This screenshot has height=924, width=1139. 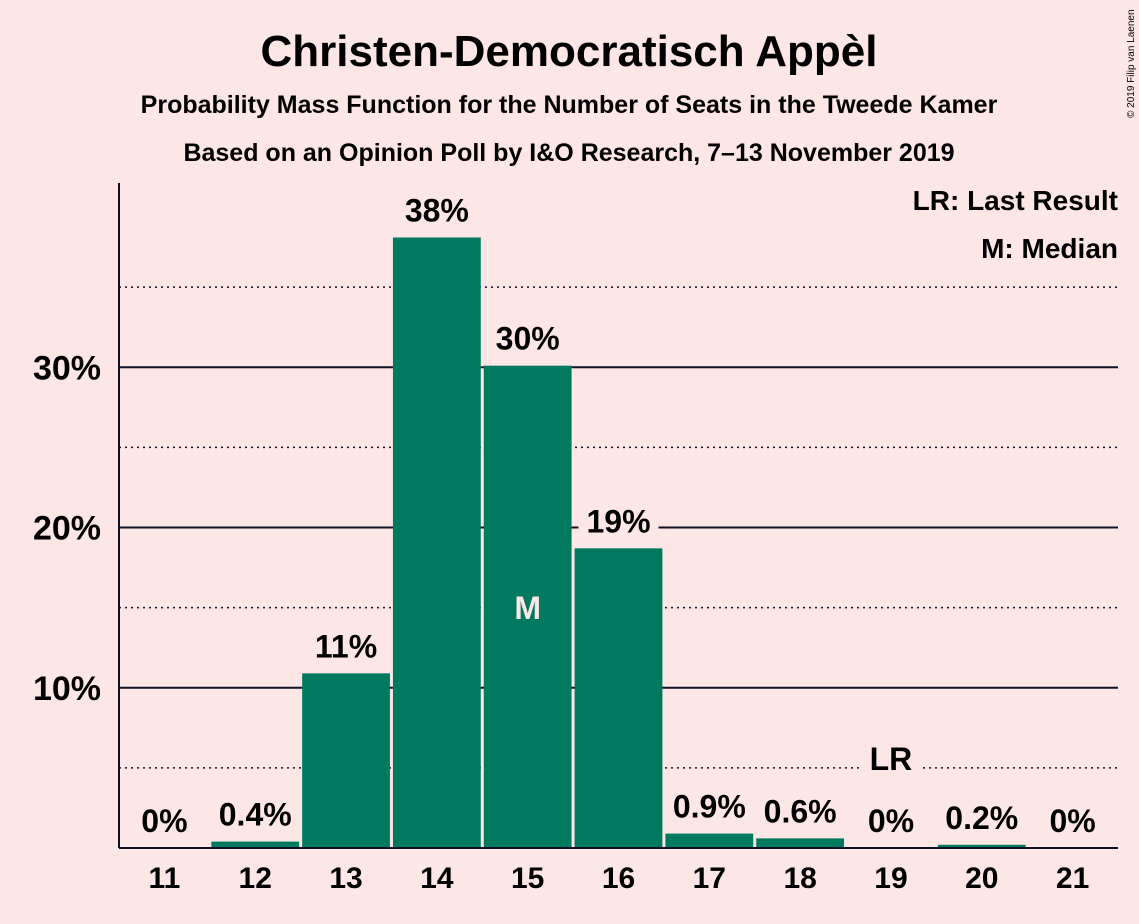 What do you see at coordinates (67, 689) in the screenshot?
I see `y-tick-label: 10%` at bounding box center [67, 689].